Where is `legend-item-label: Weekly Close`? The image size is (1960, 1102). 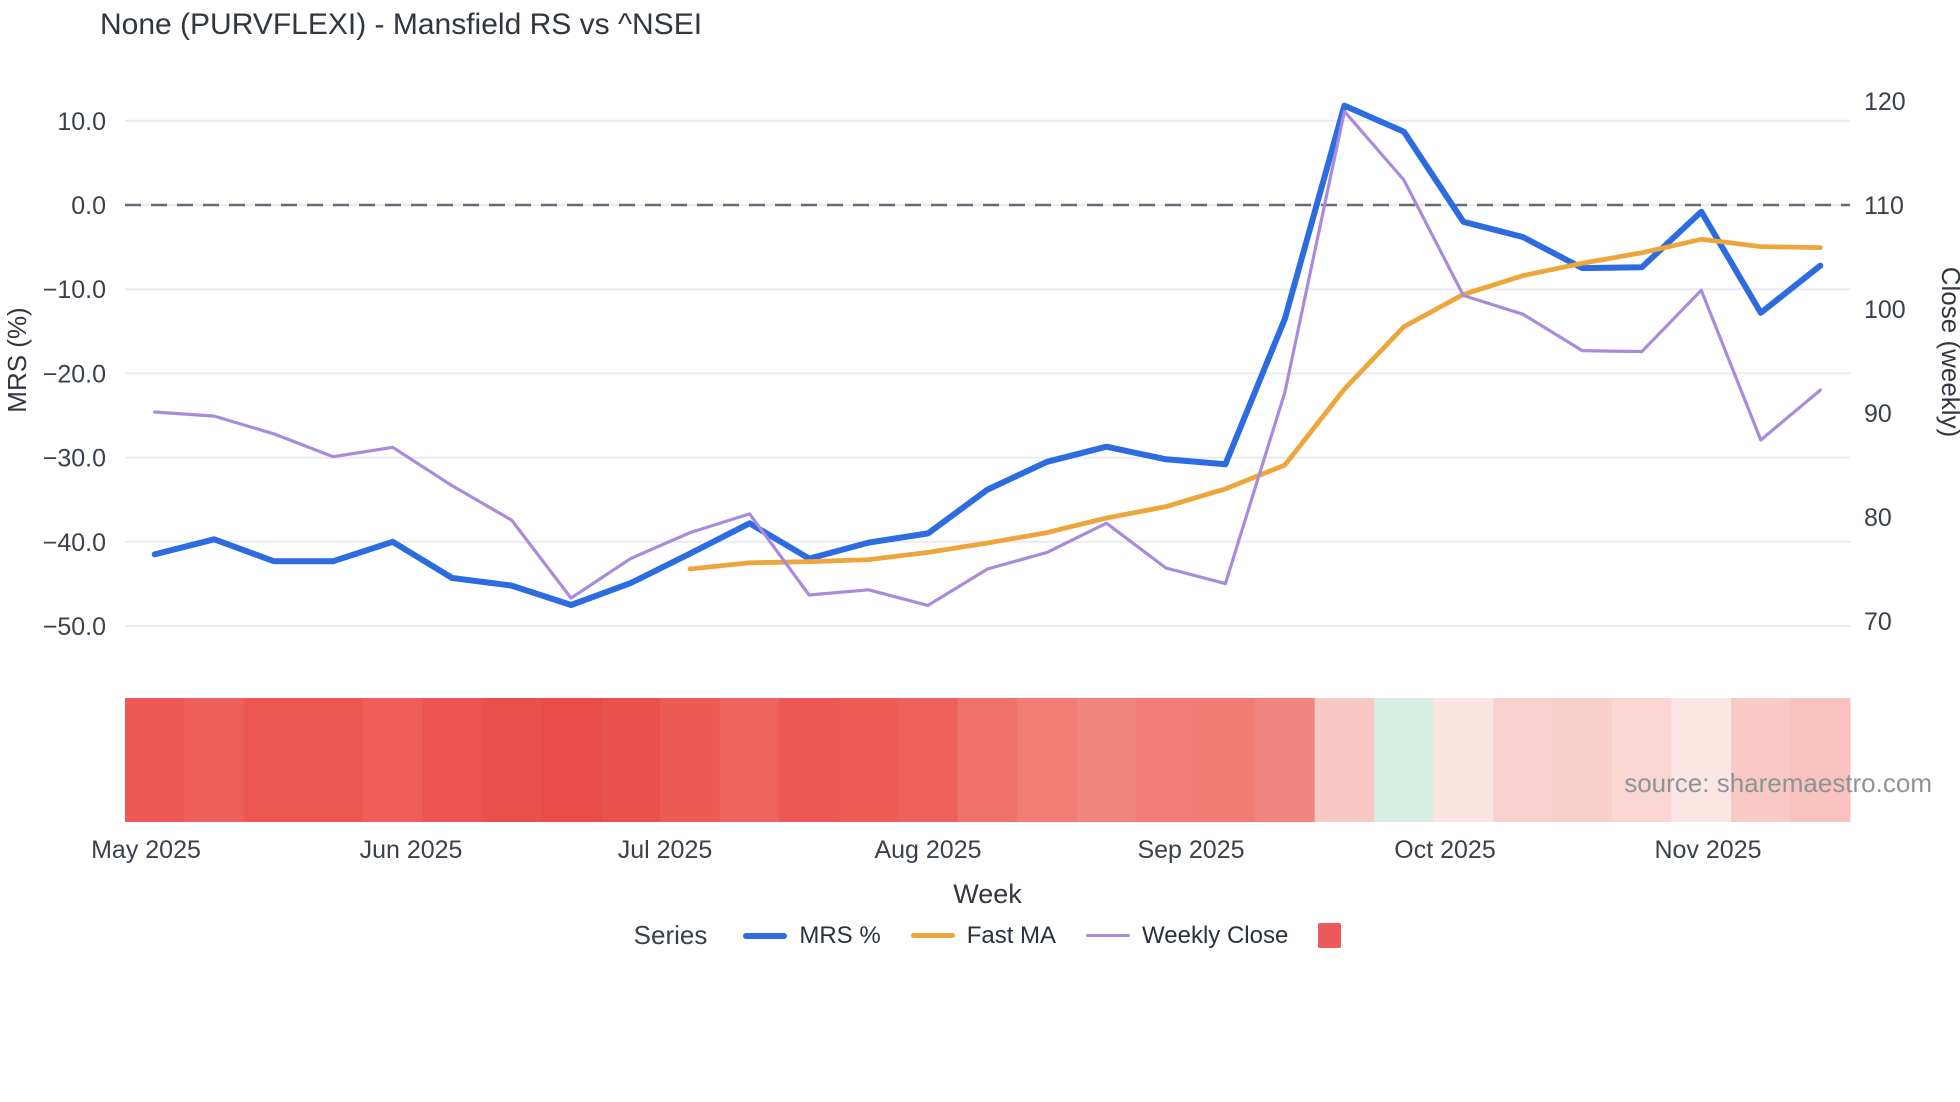 legend-item-label: Weekly Close is located at coordinates (1215, 935).